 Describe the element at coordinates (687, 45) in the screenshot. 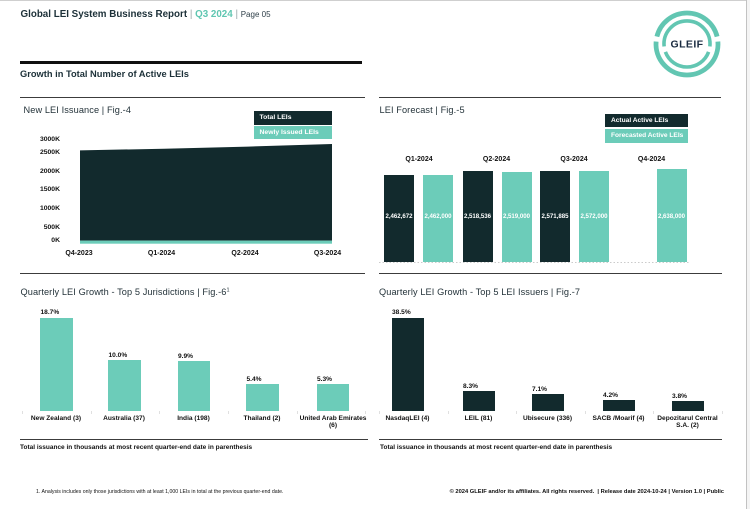

I see `svg-text: GLEIF` at that location.